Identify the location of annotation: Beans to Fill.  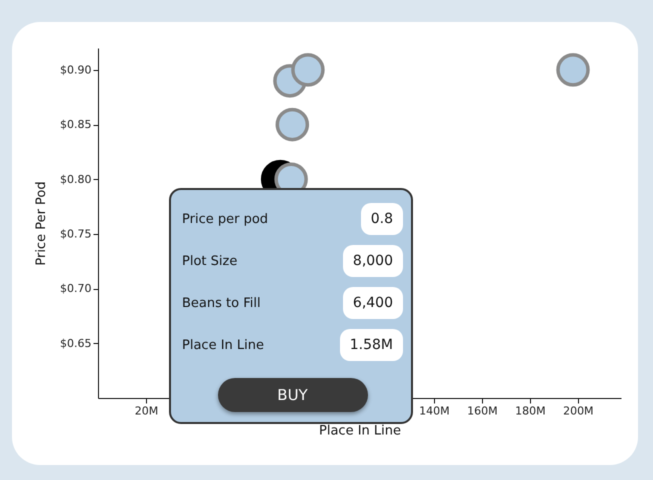
(221, 303).